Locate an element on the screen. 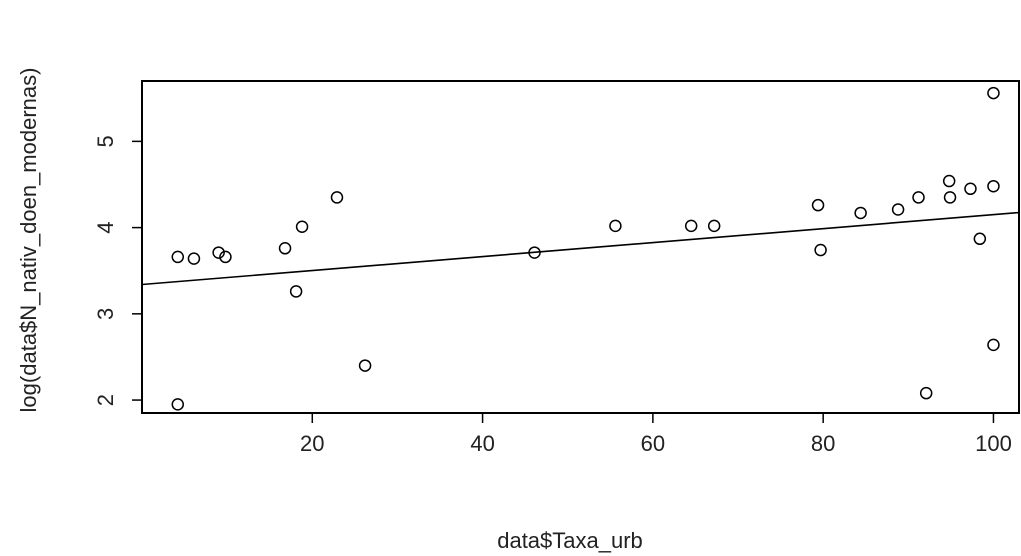 The height and width of the screenshot is (556, 1021). x-tick-label: 80 is located at coordinates (823, 443).